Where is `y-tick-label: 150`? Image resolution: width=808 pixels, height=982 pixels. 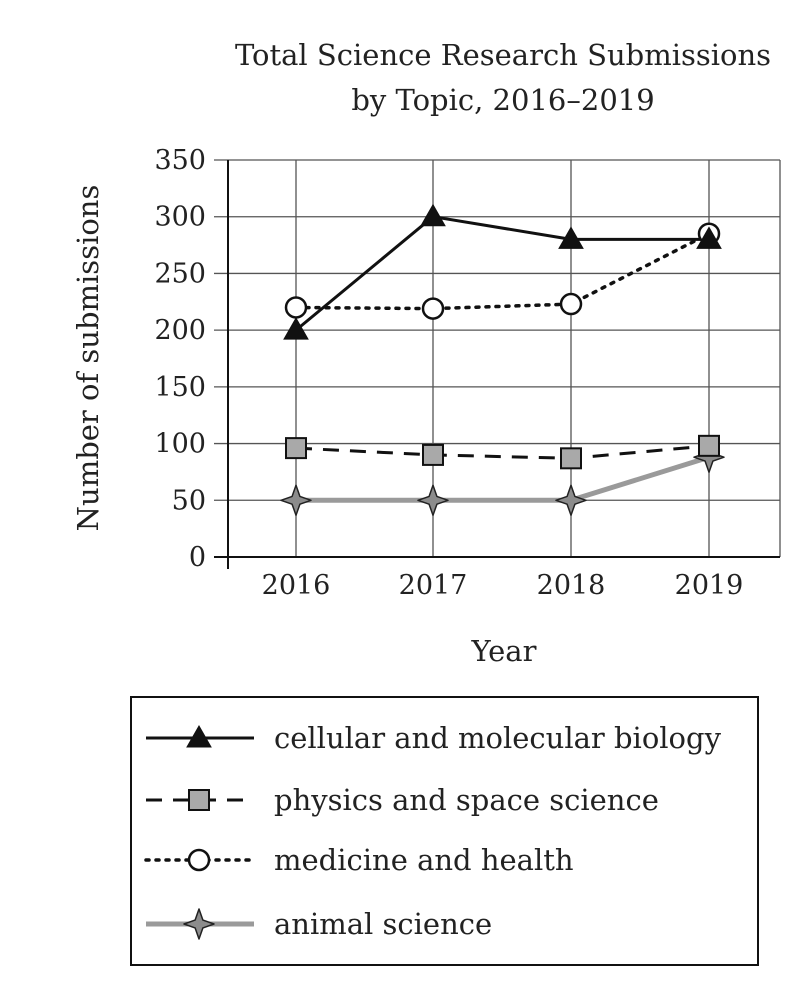
y-tick-label: 150 is located at coordinates (180, 387).